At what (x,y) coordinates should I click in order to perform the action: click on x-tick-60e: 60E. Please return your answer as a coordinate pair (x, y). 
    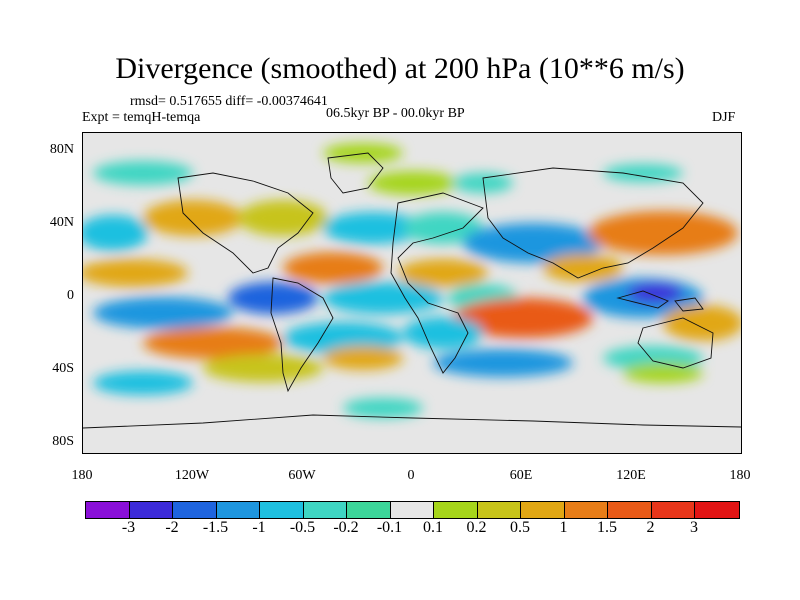
    Looking at the image, I should click on (521, 475).